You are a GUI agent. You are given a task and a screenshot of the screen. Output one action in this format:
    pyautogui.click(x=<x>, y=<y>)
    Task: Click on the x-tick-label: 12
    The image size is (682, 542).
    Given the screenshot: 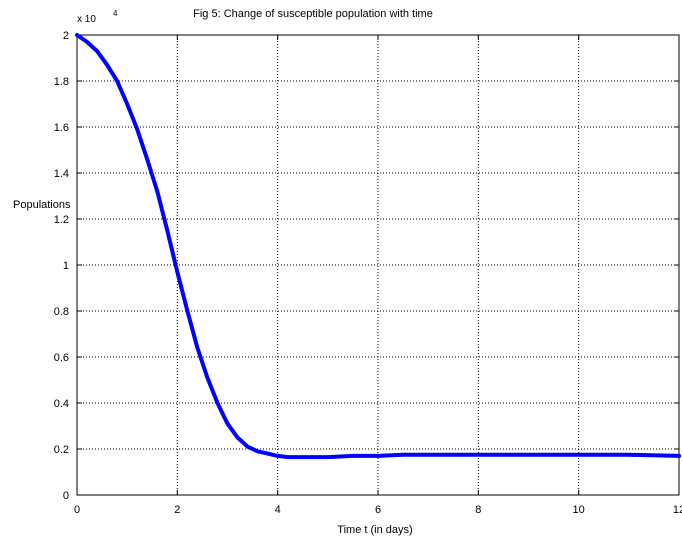 What is the action you would take?
    pyautogui.click(x=677, y=510)
    